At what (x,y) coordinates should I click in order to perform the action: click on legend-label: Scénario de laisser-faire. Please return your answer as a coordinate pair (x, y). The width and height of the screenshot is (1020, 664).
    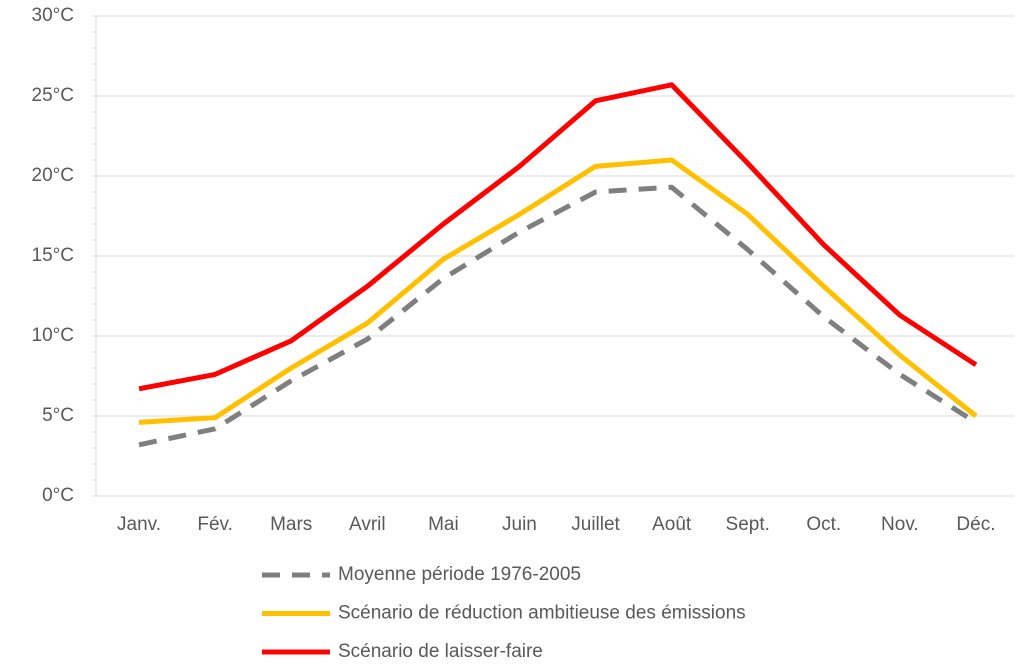
    Looking at the image, I should click on (440, 651).